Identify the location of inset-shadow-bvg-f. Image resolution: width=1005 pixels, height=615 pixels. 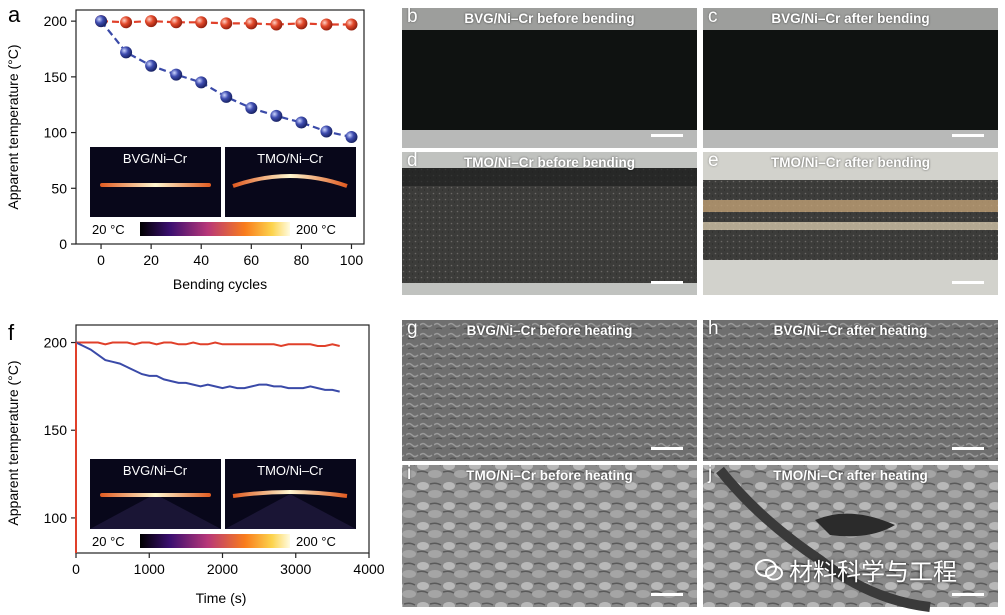
(155, 511).